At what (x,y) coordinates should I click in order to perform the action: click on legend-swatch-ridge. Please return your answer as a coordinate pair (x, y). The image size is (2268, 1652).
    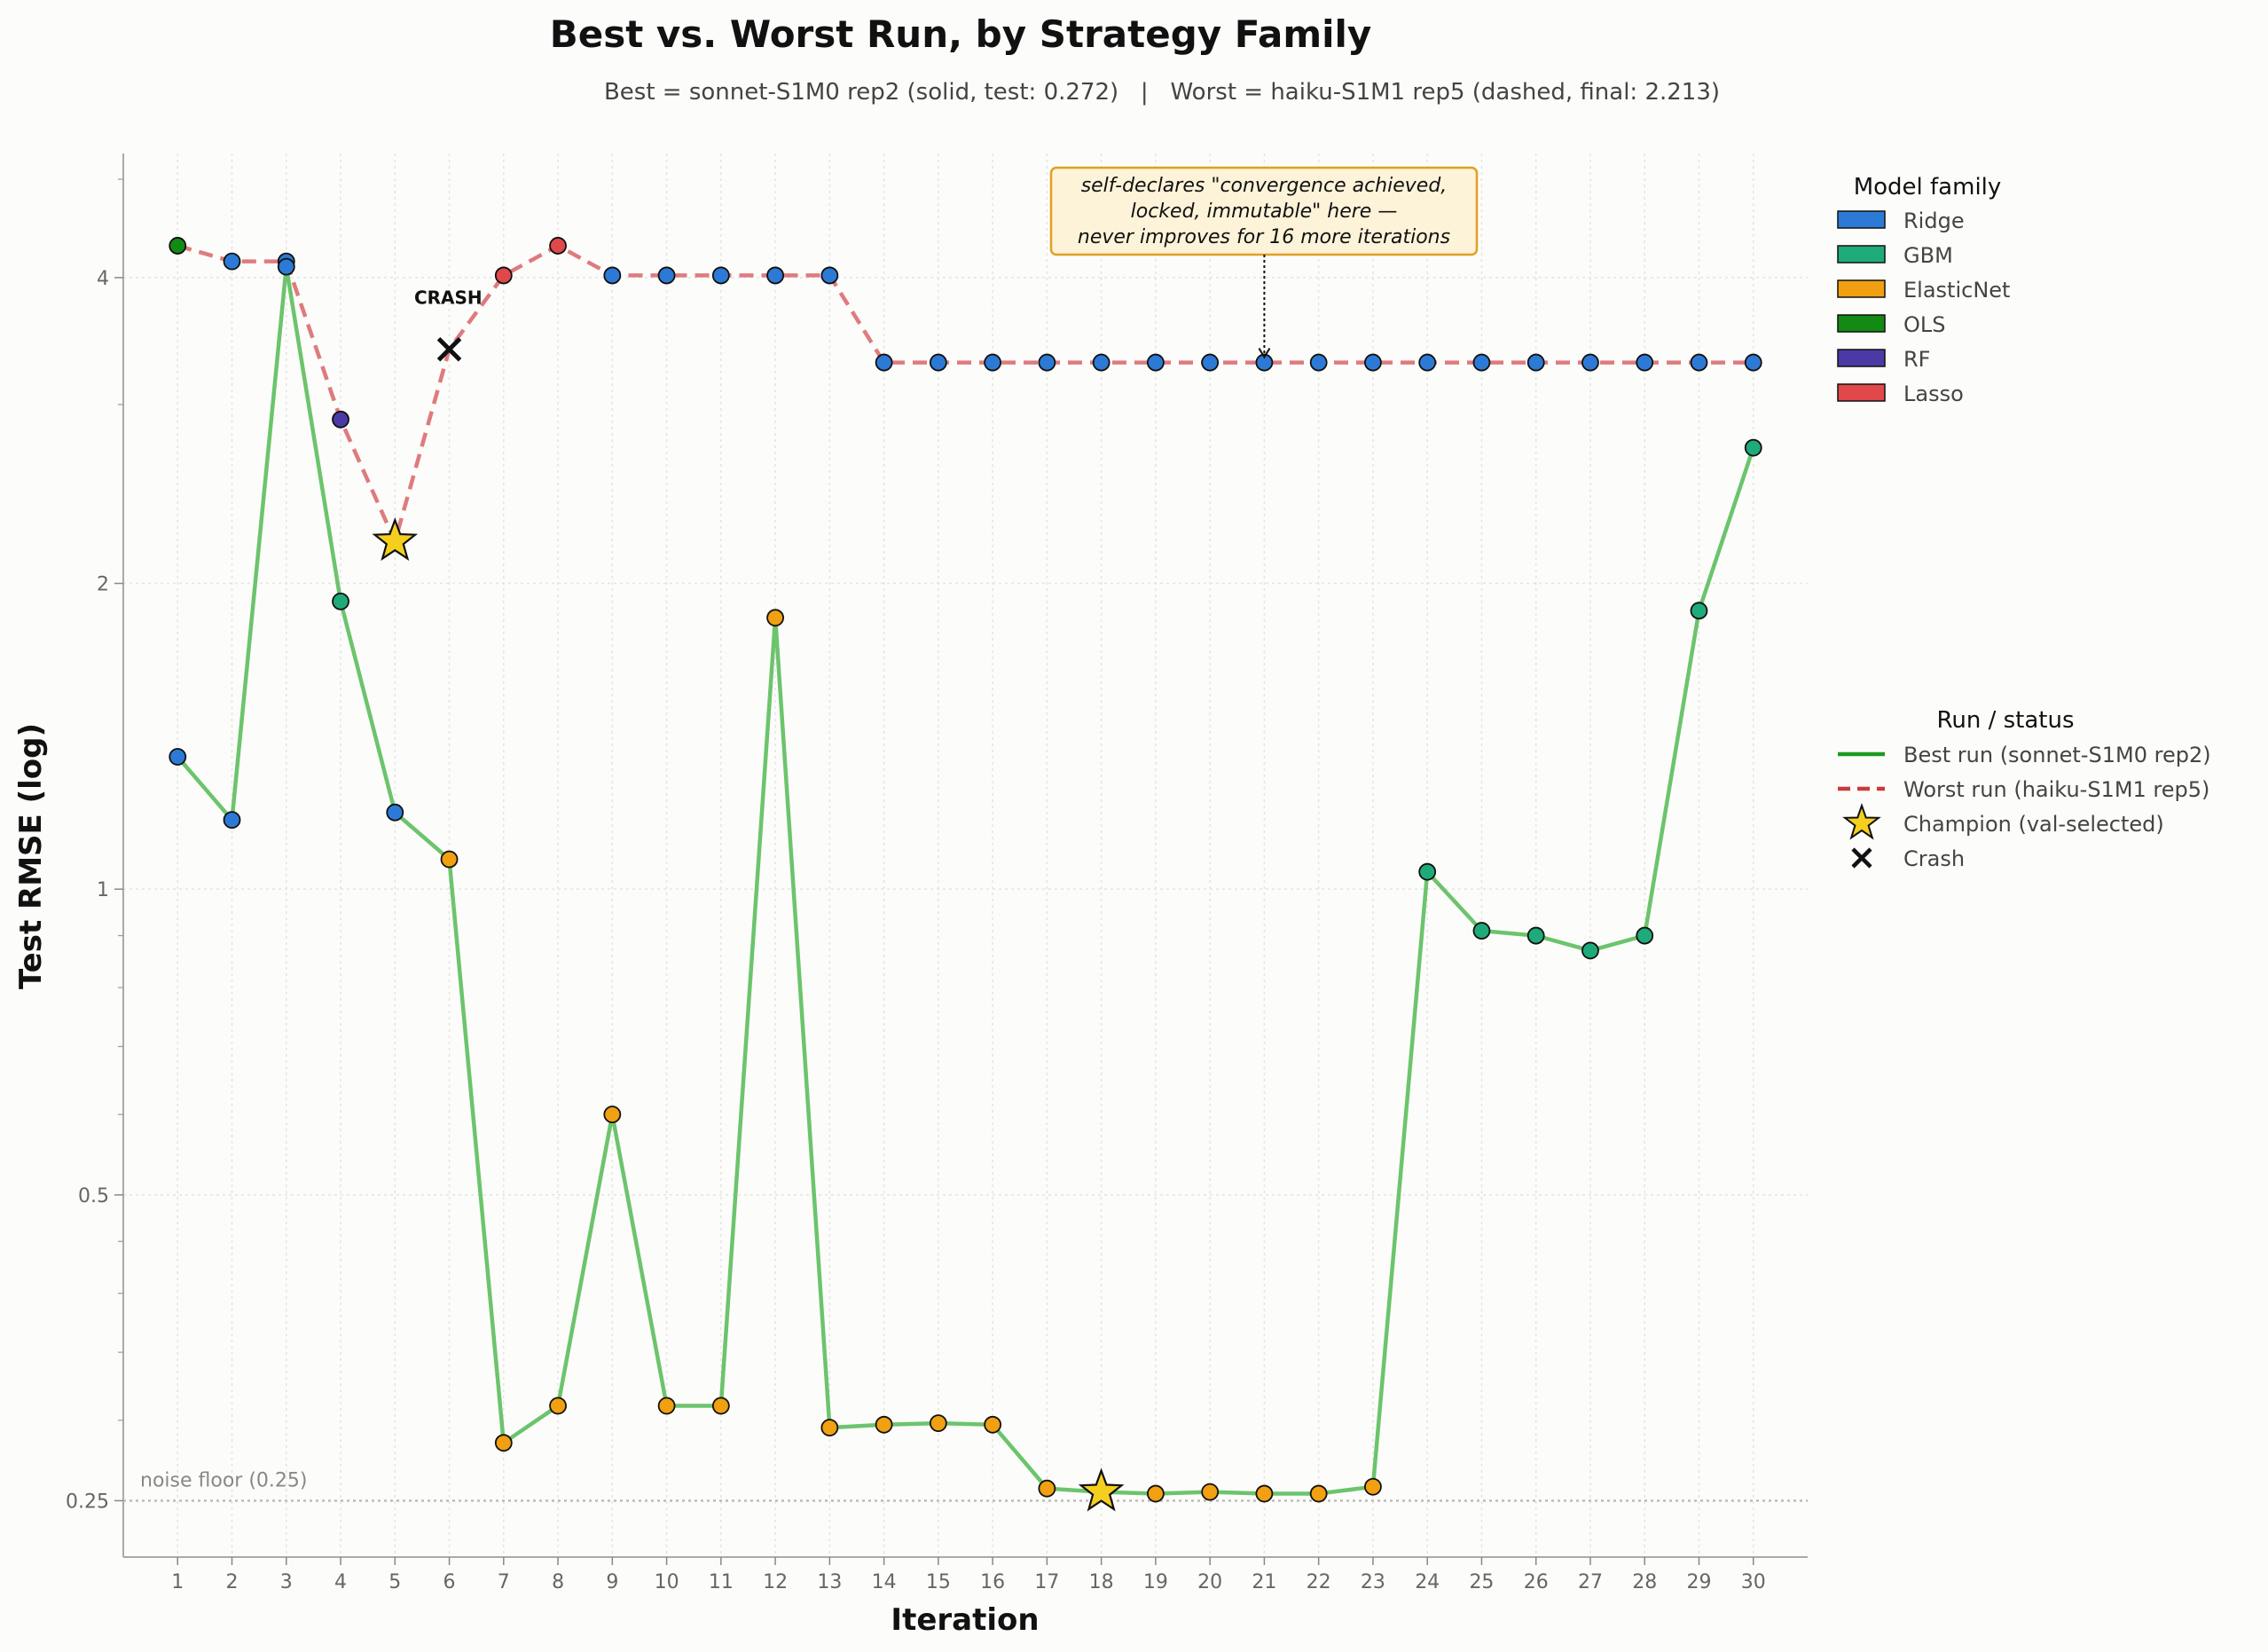
    Looking at the image, I should click on (1862, 219).